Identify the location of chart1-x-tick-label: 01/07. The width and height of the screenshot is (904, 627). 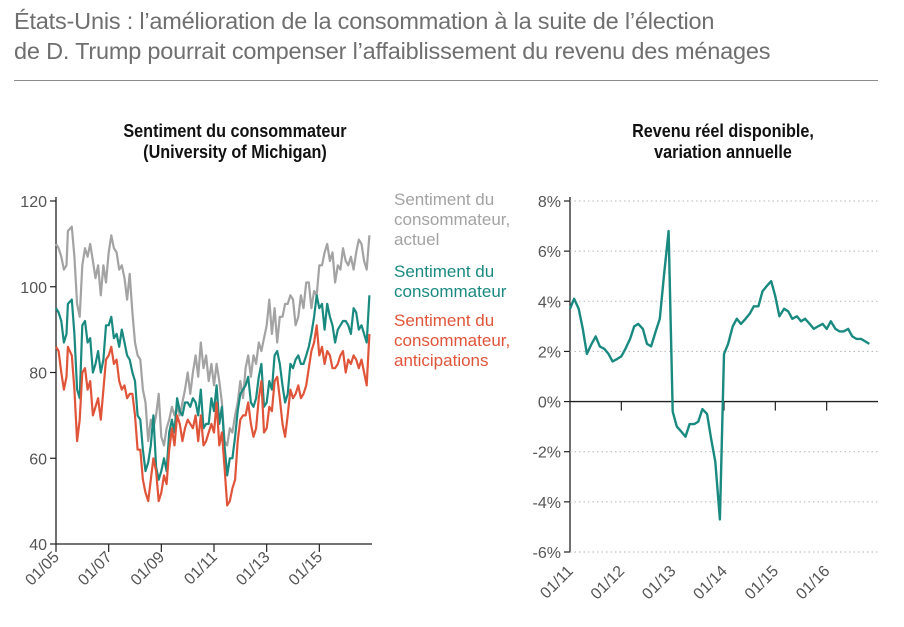
(95, 569).